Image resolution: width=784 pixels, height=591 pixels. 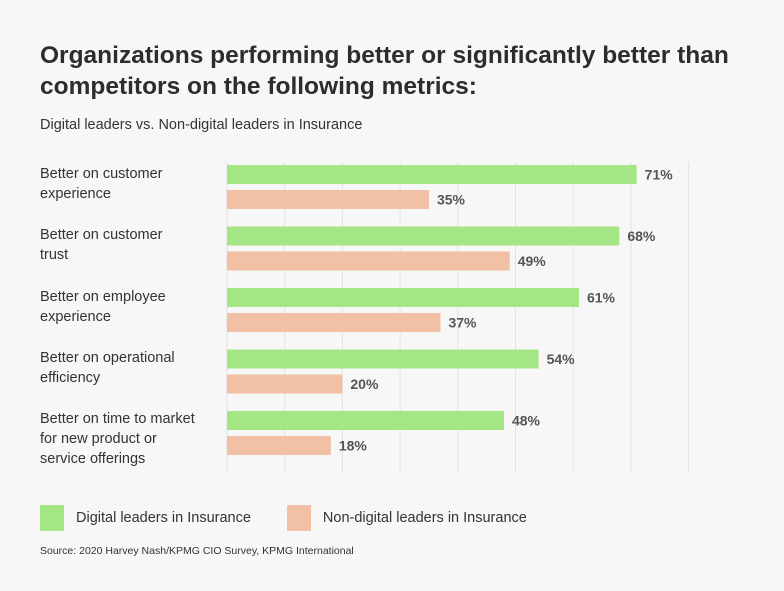 I want to click on data-label: 49%, so click(x=532, y=261).